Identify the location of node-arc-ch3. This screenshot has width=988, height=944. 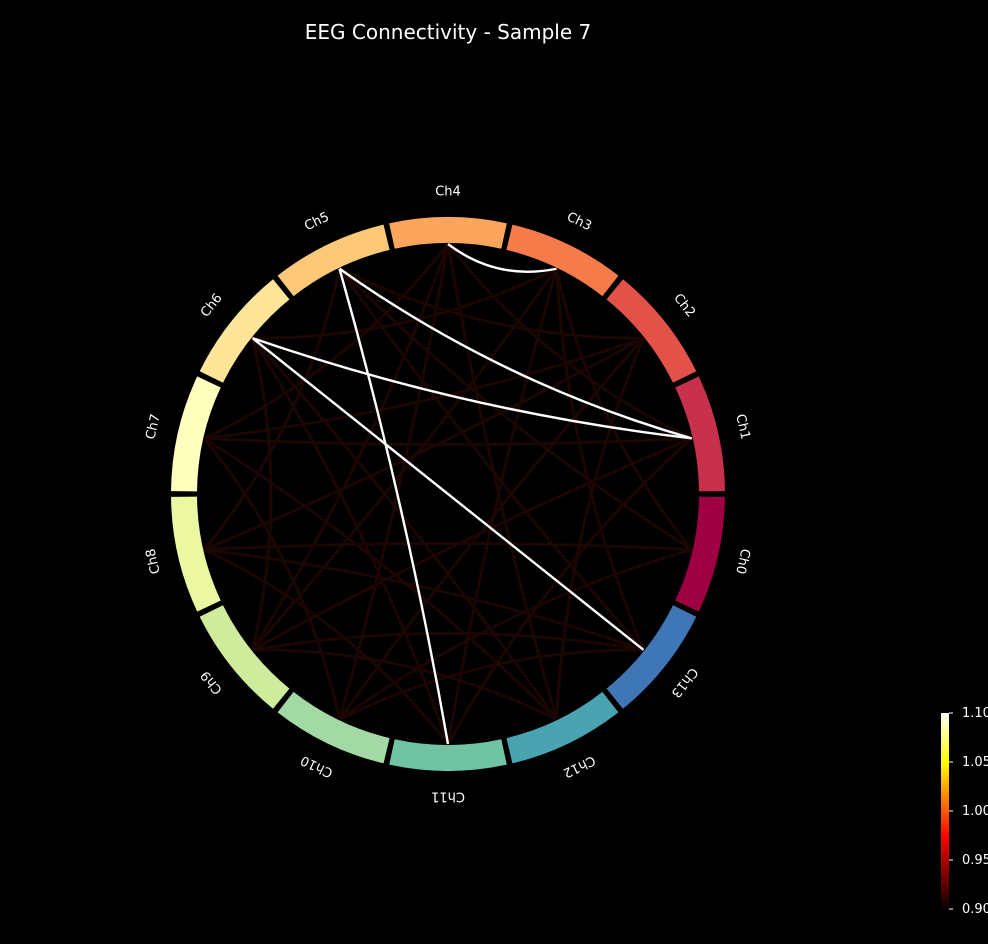
(562, 260).